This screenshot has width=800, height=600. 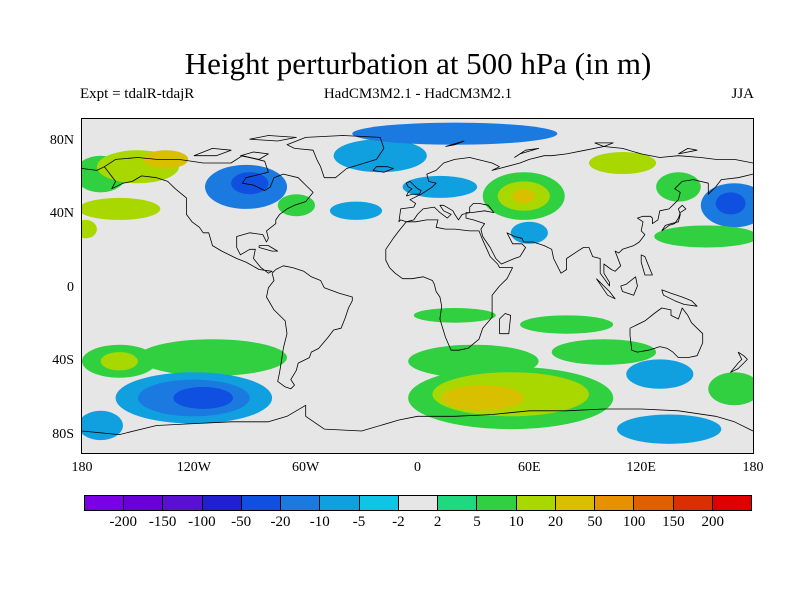 What do you see at coordinates (398, 522) in the screenshot?
I see `colorbar-tick-label: -2` at bounding box center [398, 522].